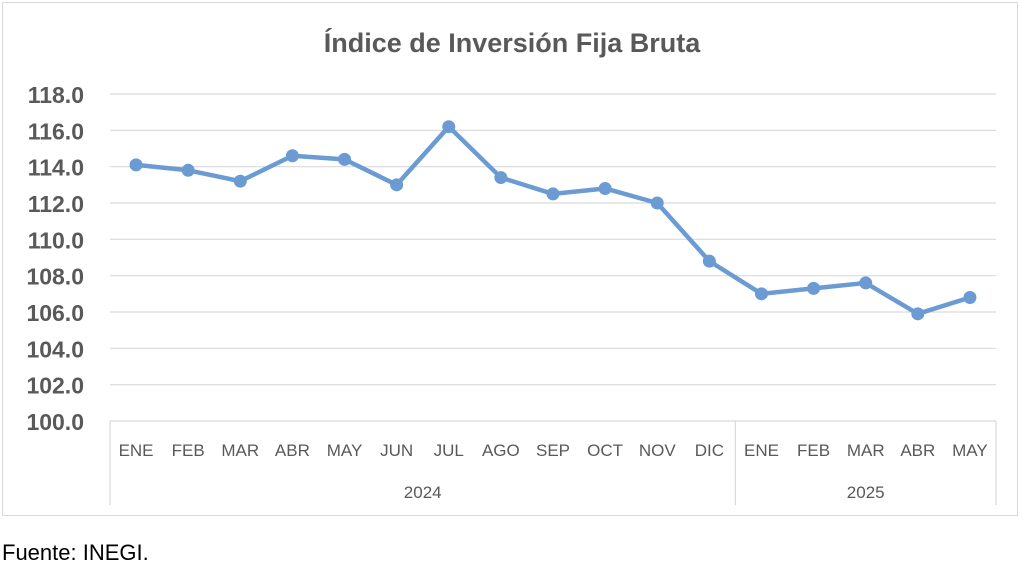 The height and width of the screenshot is (570, 1024). What do you see at coordinates (56, 168) in the screenshot?
I see `y-tick-label: 114.0` at bounding box center [56, 168].